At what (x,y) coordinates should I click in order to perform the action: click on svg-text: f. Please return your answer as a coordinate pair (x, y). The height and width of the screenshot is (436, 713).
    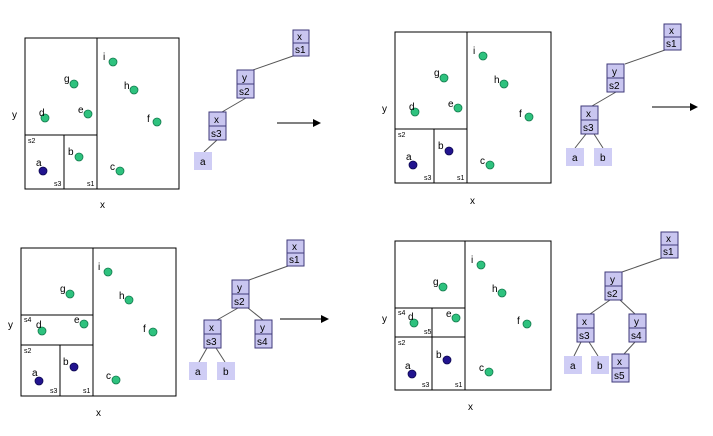
    Looking at the image, I should click on (520, 114).